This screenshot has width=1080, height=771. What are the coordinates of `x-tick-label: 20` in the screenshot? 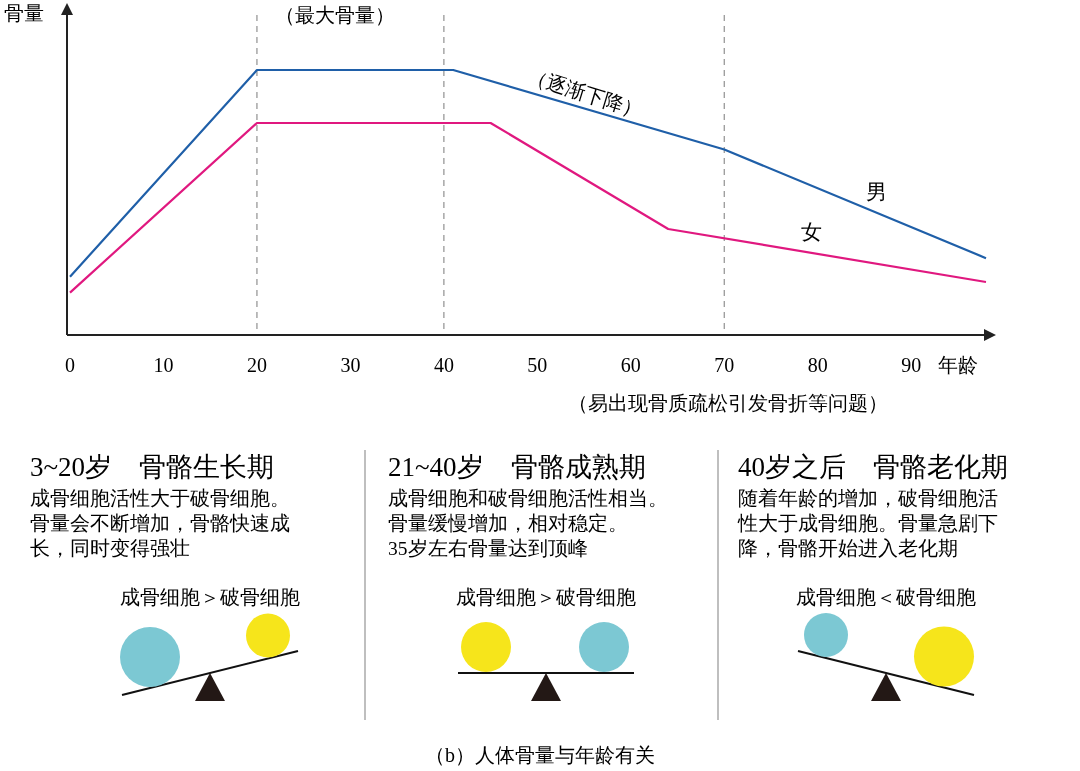 It's located at (256, 365).